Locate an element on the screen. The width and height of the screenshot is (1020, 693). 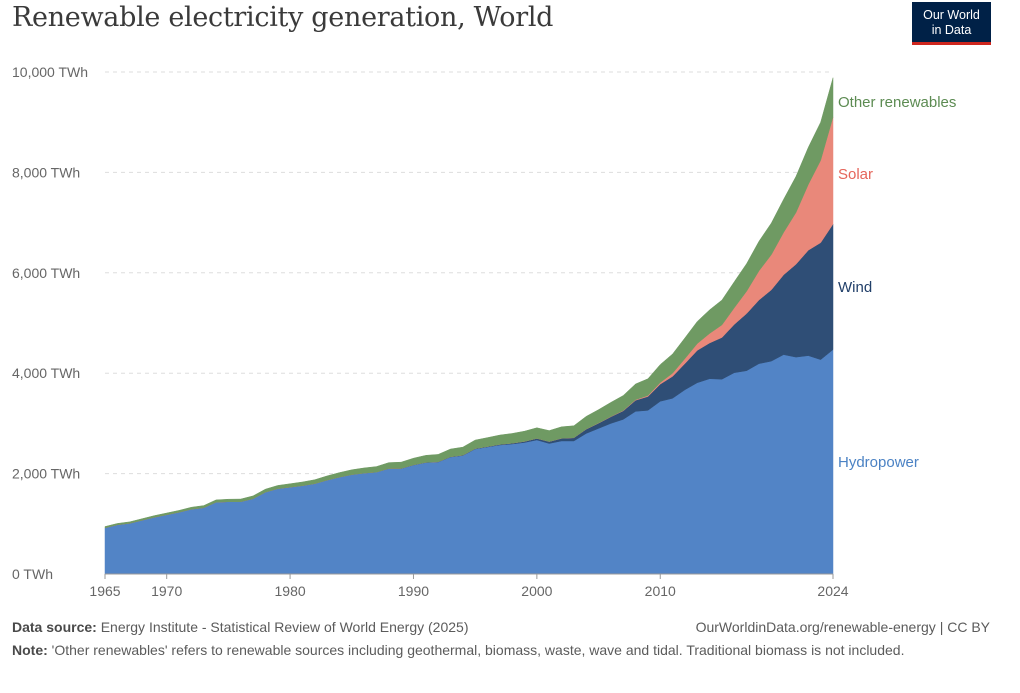
y-tick-label: 4,000 TWh is located at coordinates (46, 373).